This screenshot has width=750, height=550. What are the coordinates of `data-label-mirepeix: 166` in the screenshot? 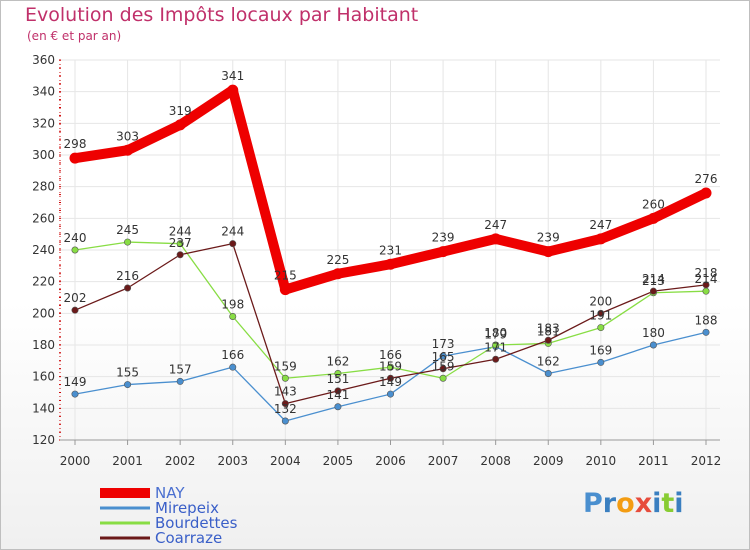 It's located at (232, 355).